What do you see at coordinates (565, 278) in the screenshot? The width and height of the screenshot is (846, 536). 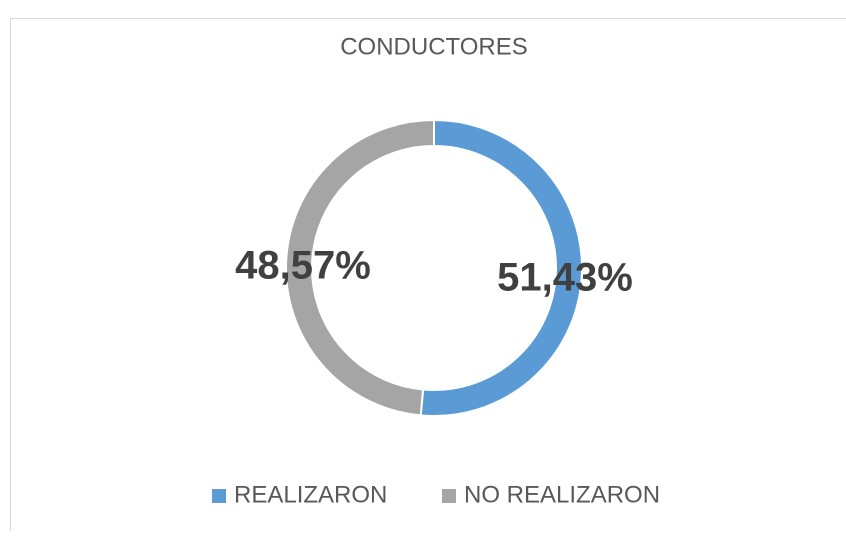 I see `data-label: 51,43%` at bounding box center [565, 278].